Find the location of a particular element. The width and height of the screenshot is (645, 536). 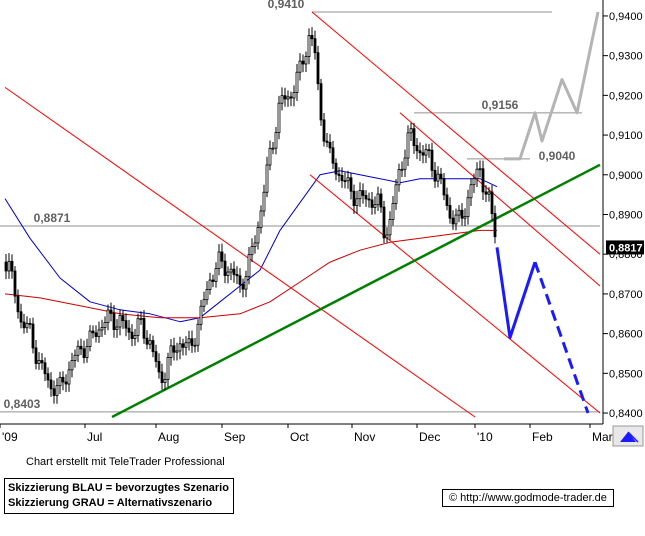

triangle-icon-stroke is located at coordinates (633, 437).